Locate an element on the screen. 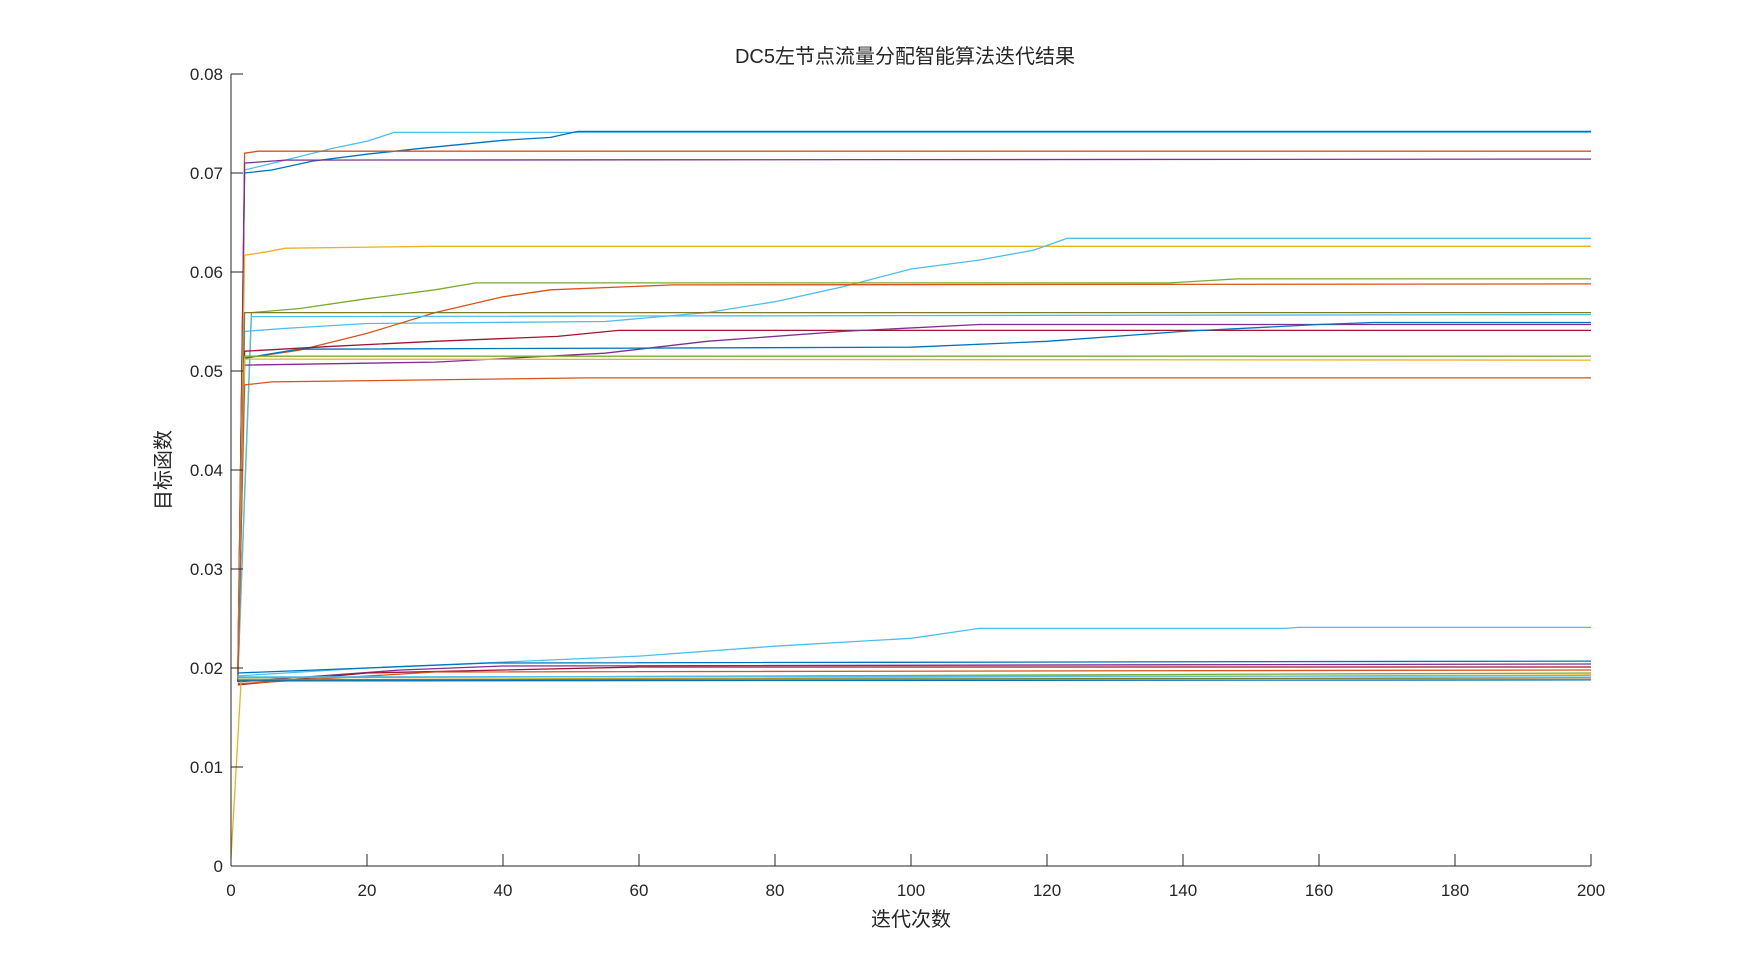 The width and height of the screenshot is (1753, 973). y-tick-label: 0.02 is located at coordinates (206, 668).